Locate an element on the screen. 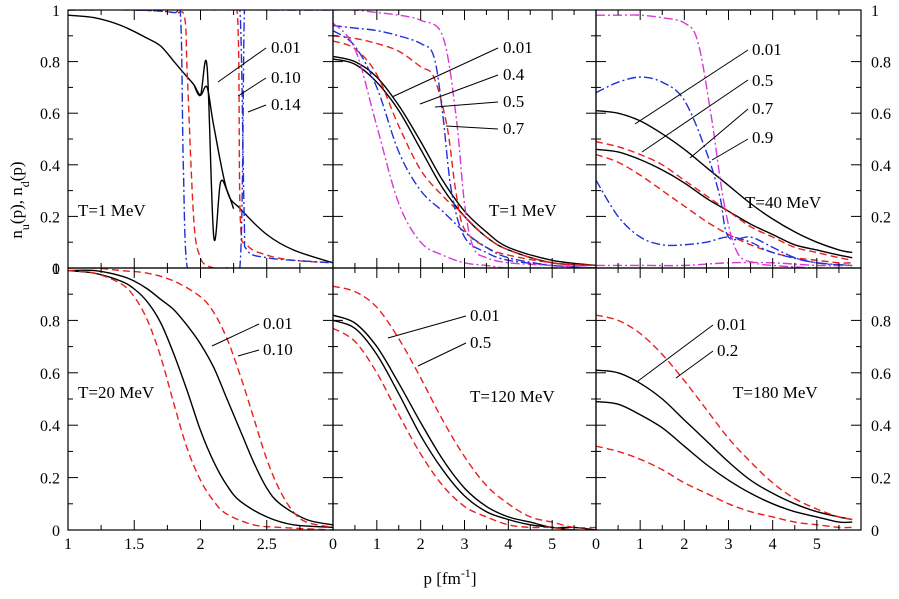  series-label: 0.2 is located at coordinates (727, 350).